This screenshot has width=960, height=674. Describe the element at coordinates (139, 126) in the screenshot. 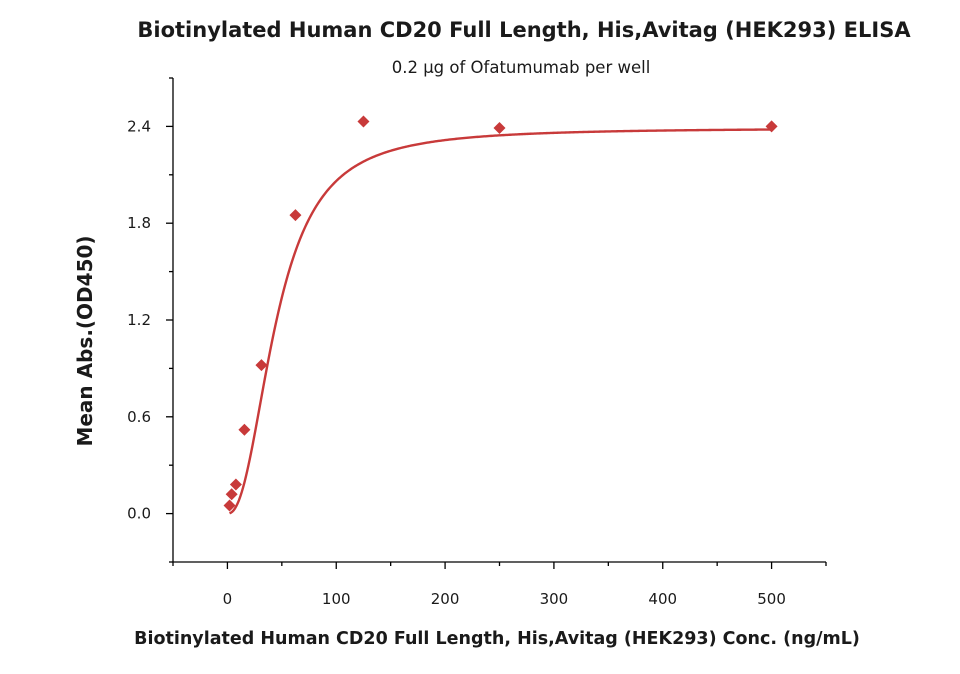

I see `y-tick-label: 2.4` at that location.